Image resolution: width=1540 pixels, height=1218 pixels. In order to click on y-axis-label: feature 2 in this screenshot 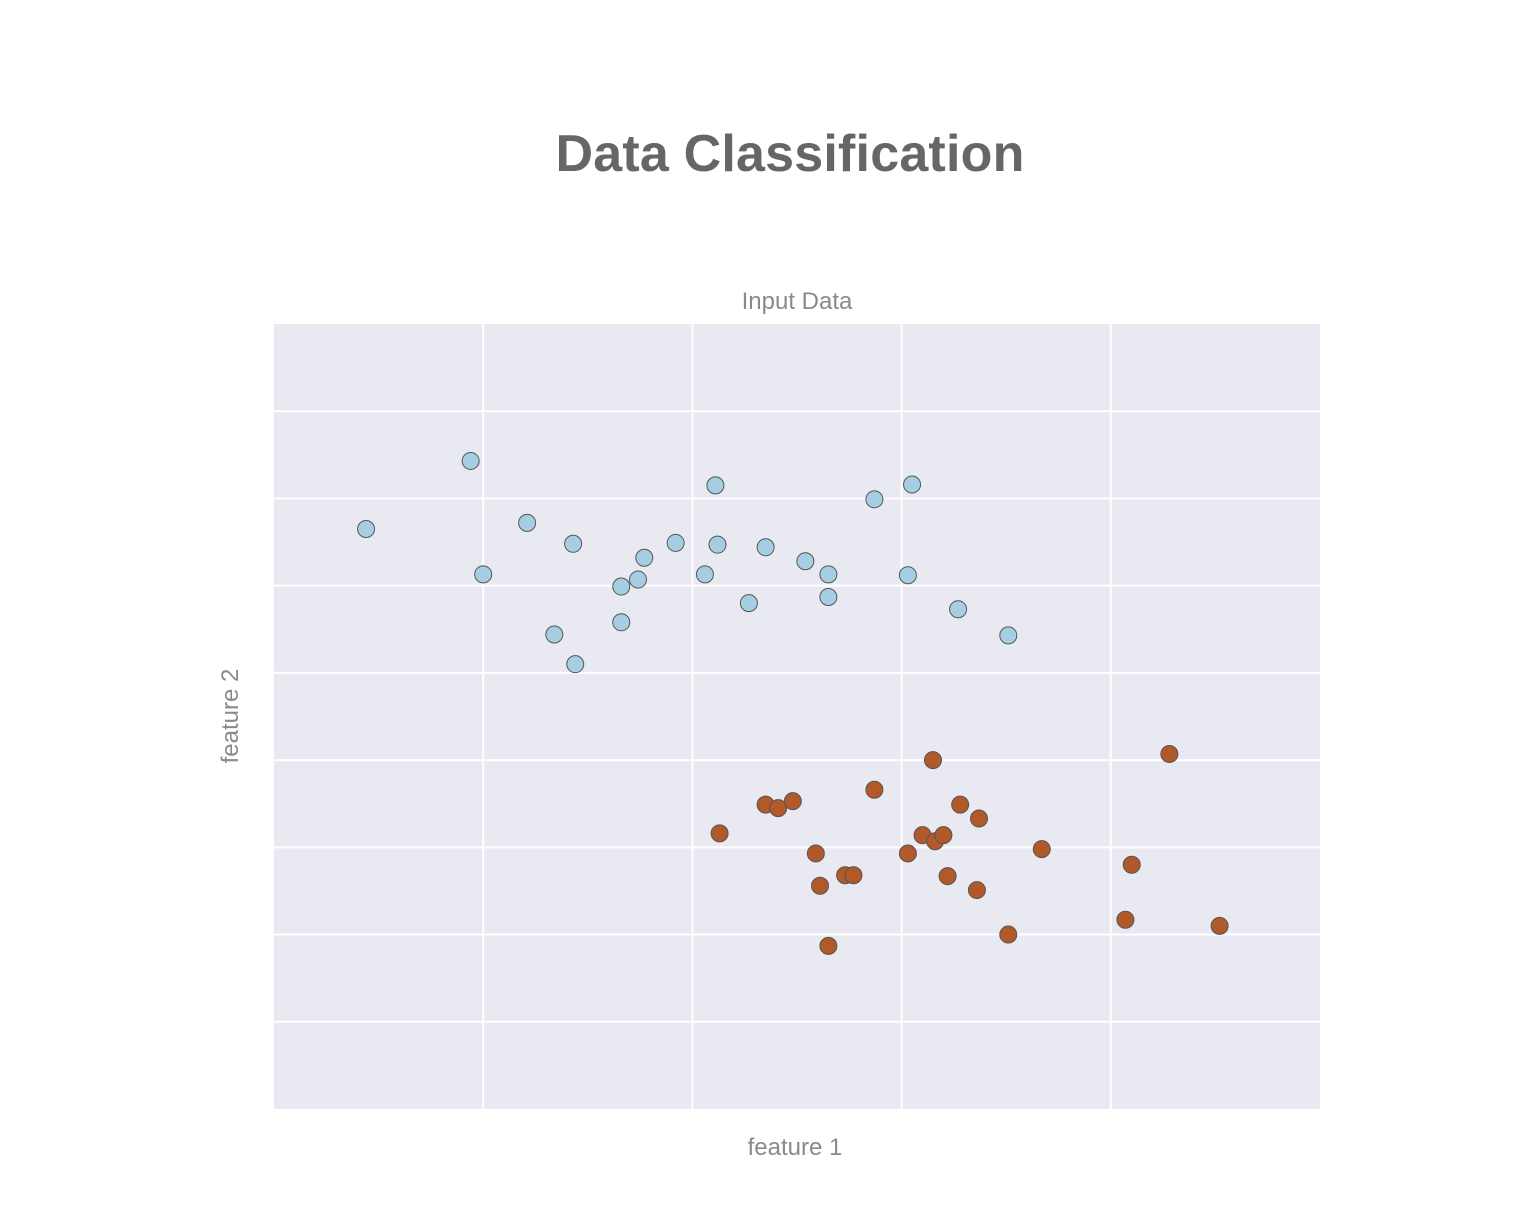, I will do `click(230, 716)`.